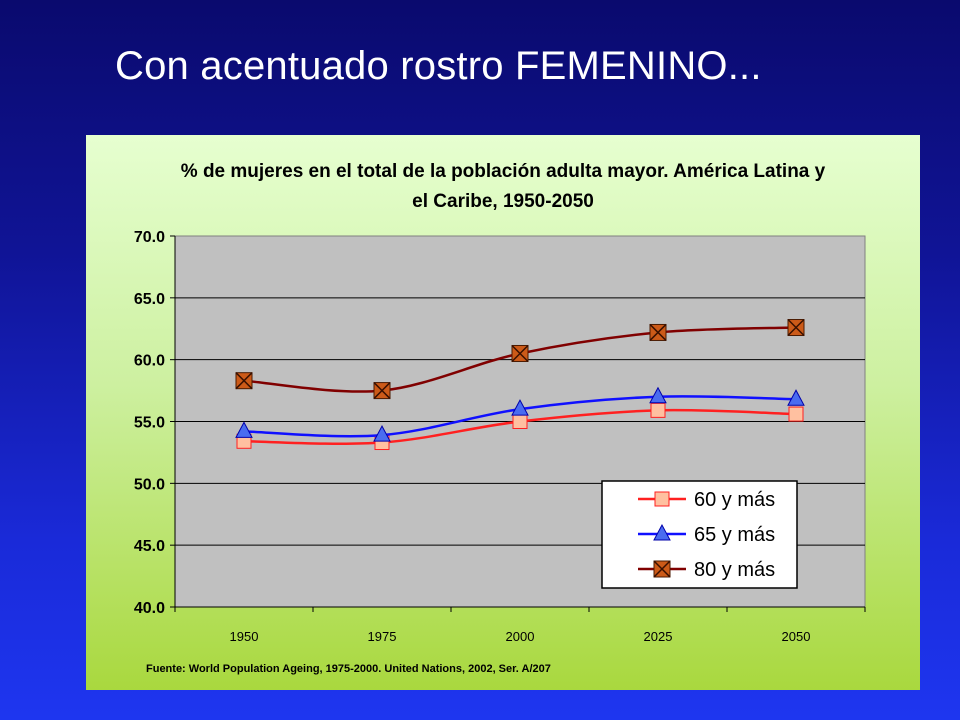 The image size is (960, 720). Describe the element at coordinates (658, 636) in the screenshot. I see `x-tick-label: 2025` at that location.